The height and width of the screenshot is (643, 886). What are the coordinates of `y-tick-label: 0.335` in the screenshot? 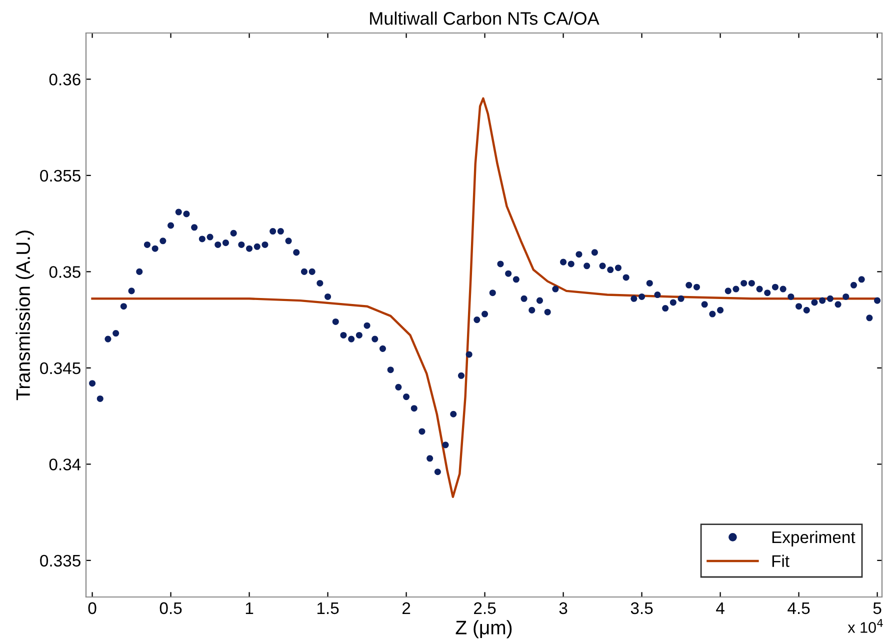 It's located at (60, 560).